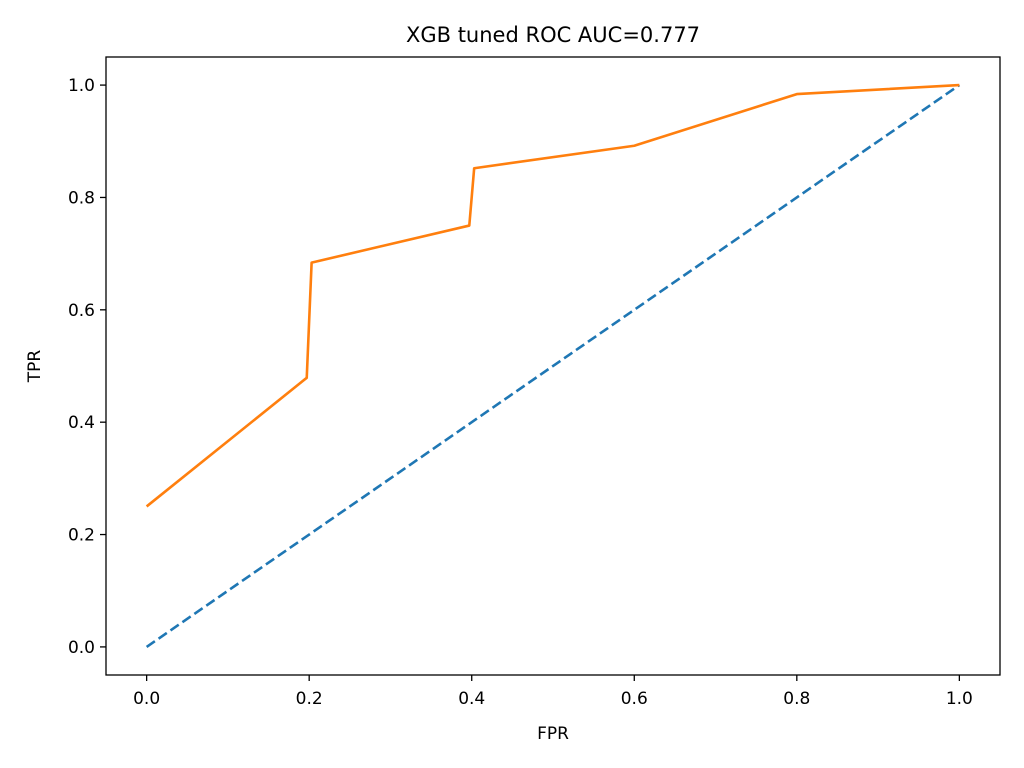  I want to click on x-tick-label: 1.0, so click(959, 699).